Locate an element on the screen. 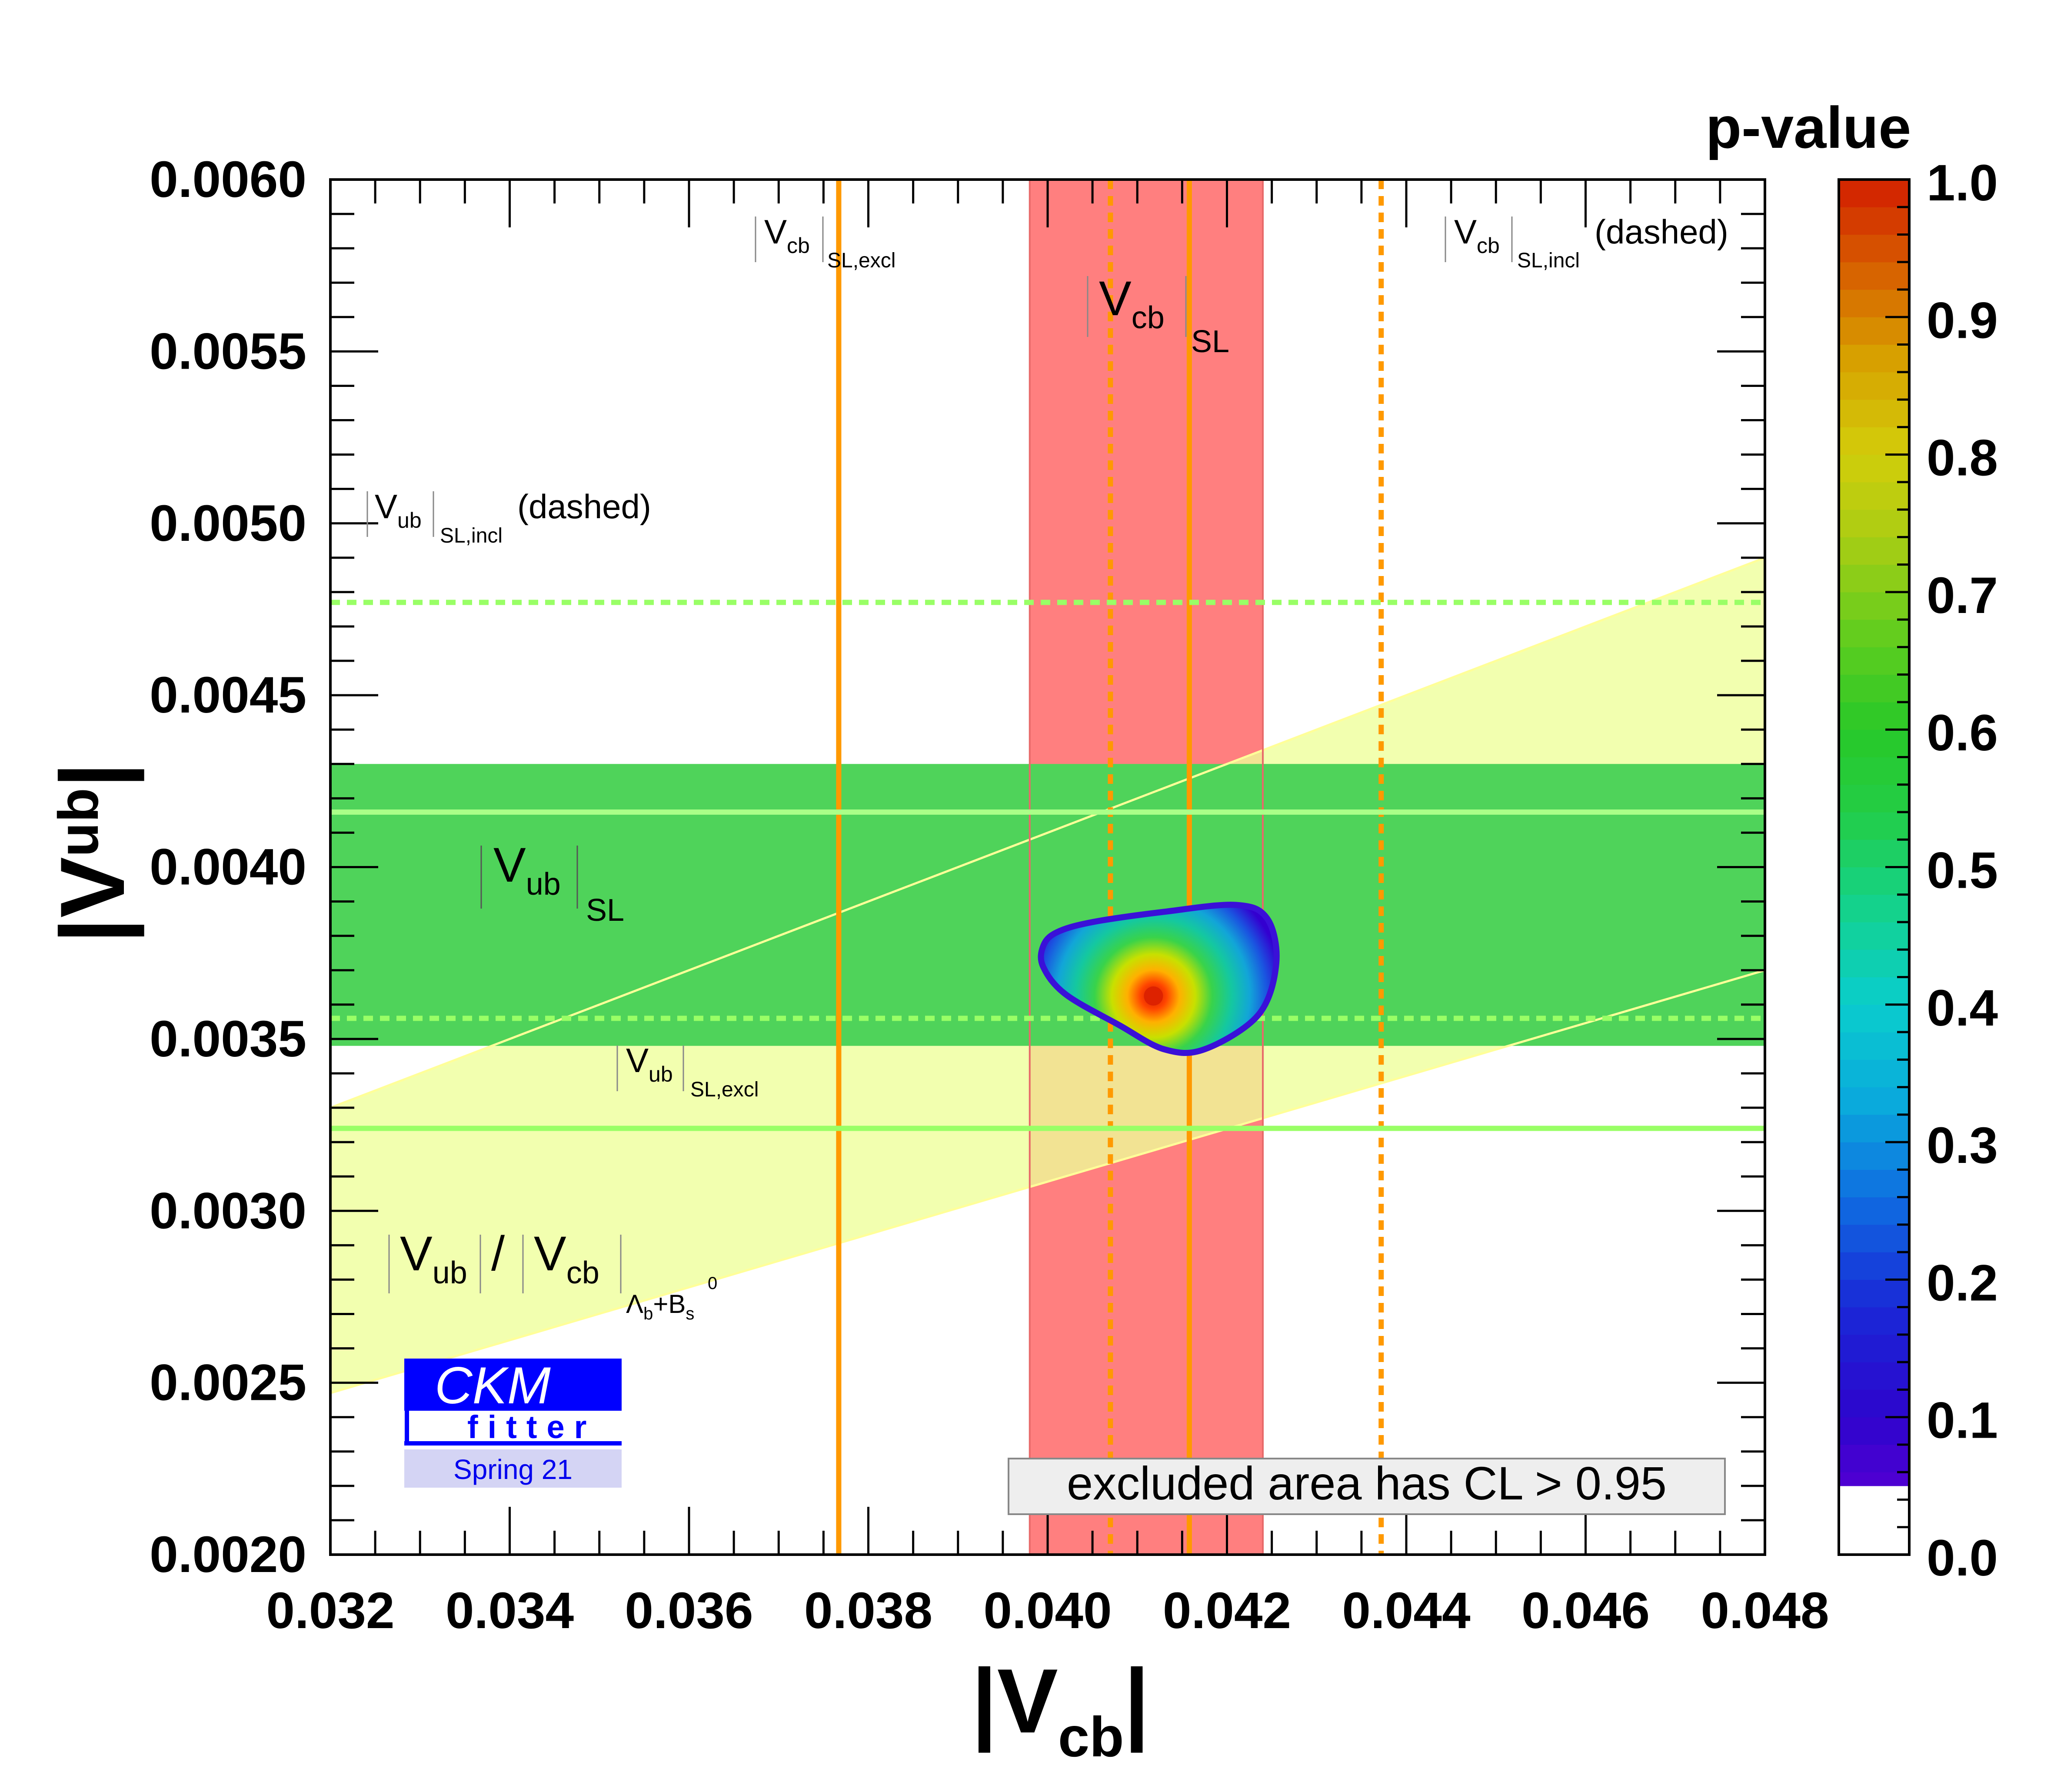 The height and width of the screenshot is (1792, 2054). colorbar-tick-label: 0.2 is located at coordinates (1962, 1283).